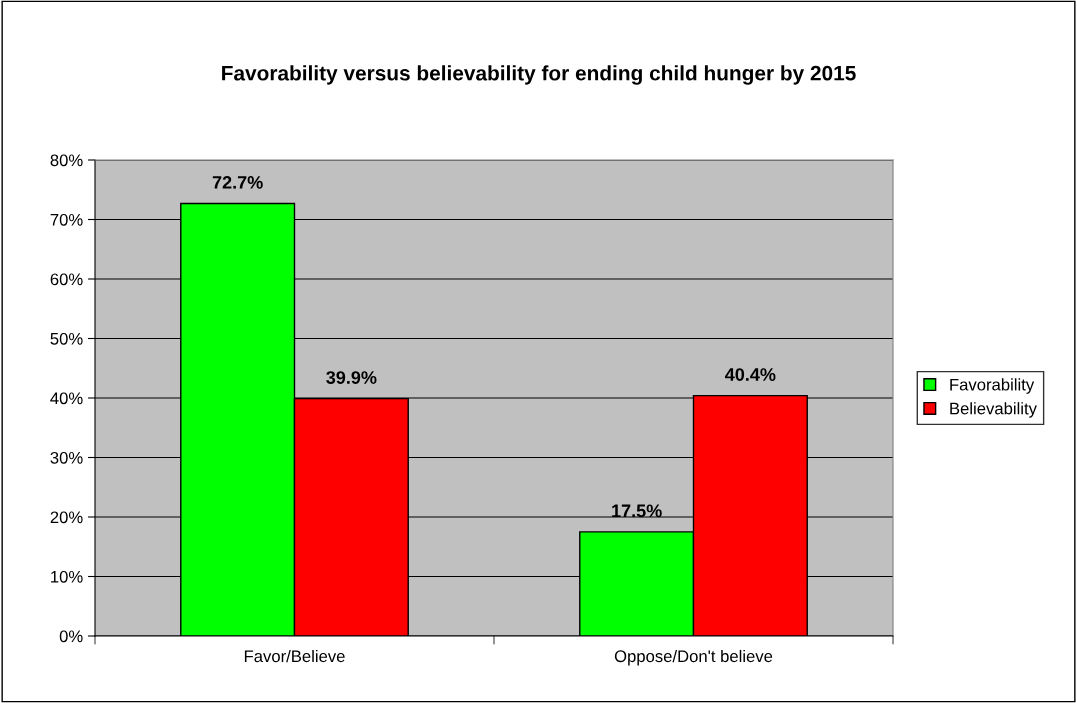 The height and width of the screenshot is (703, 1077). I want to click on data-label: 72.7%, so click(237, 182).